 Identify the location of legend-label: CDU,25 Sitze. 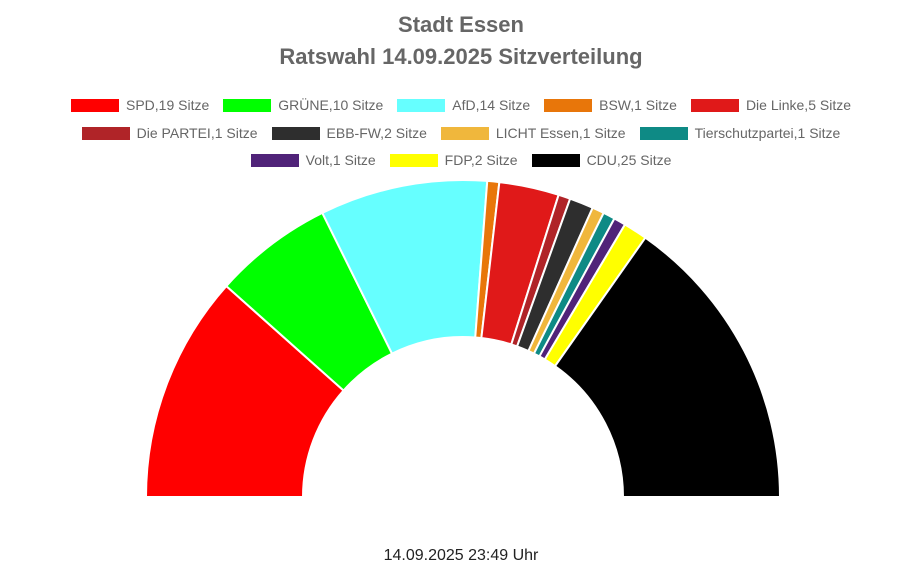
(629, 160).